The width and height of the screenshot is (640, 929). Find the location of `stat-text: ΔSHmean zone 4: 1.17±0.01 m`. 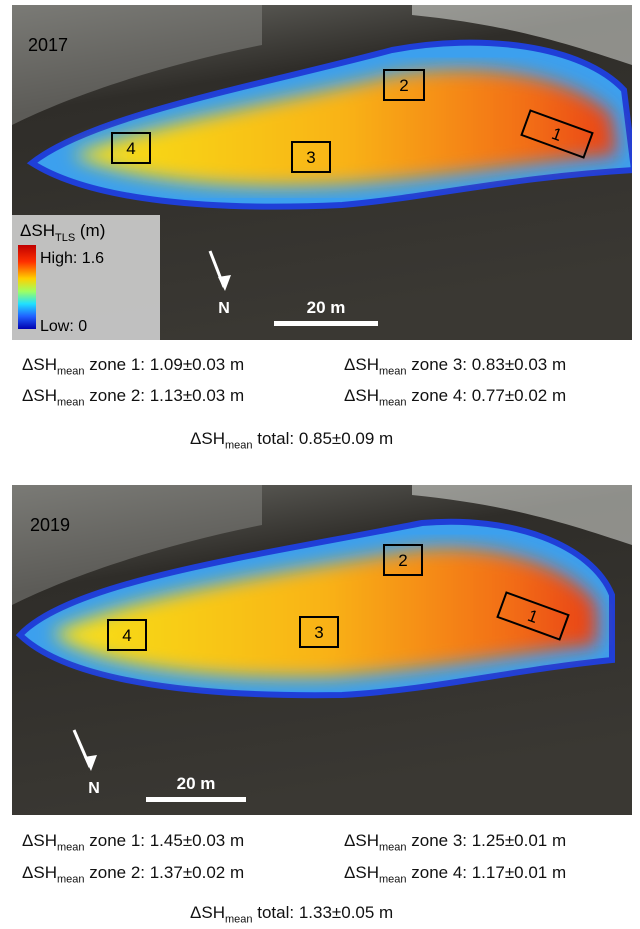

stat-text: ΔSHmean zone 4: 1.17±0.01 m is located at coordinates (455, 874).